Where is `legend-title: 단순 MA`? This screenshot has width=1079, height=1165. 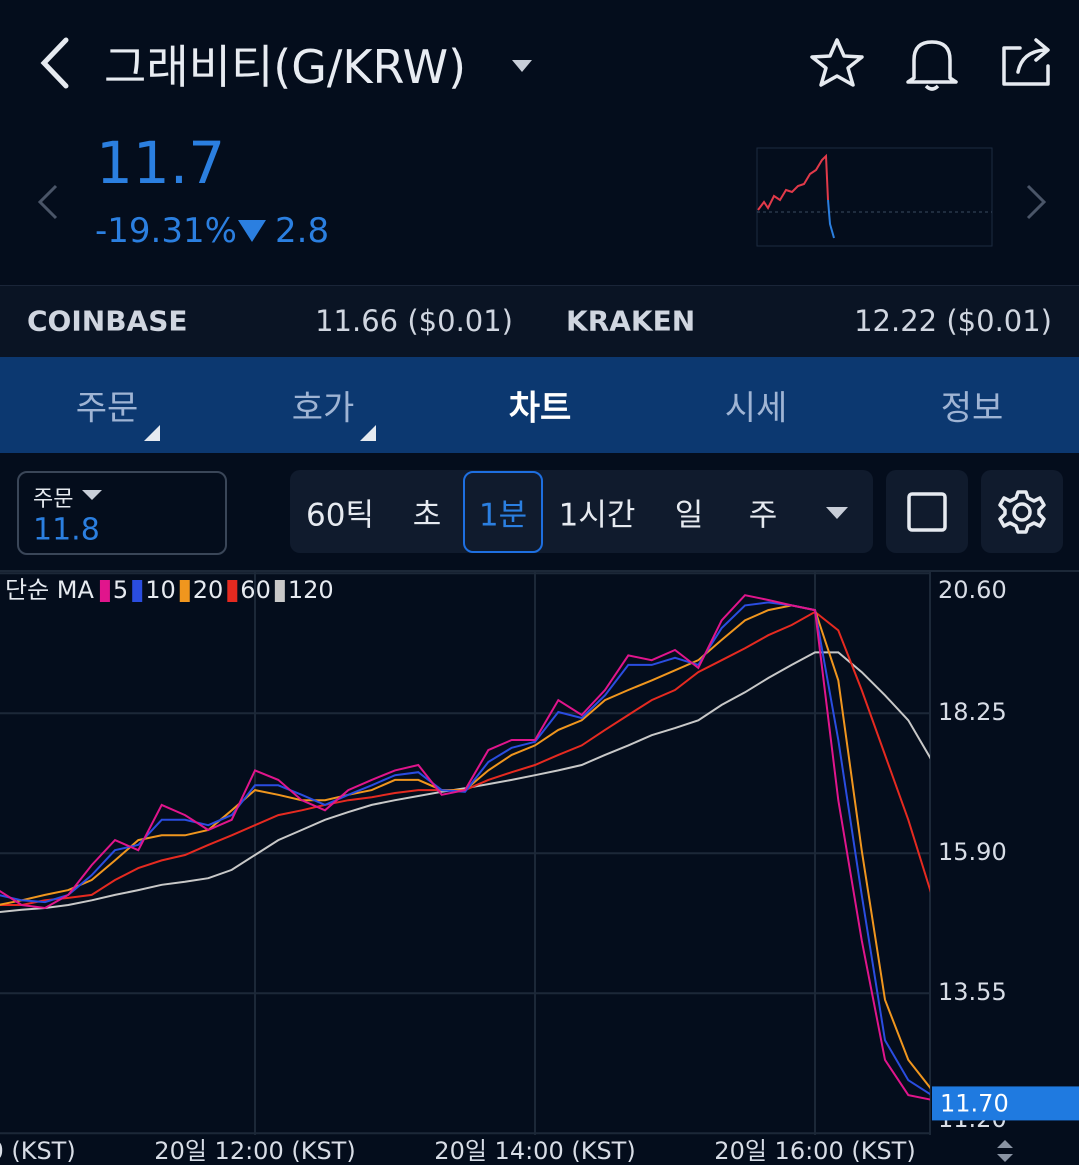 legend-title: 단순 MA is located at coordinates (49, 590).